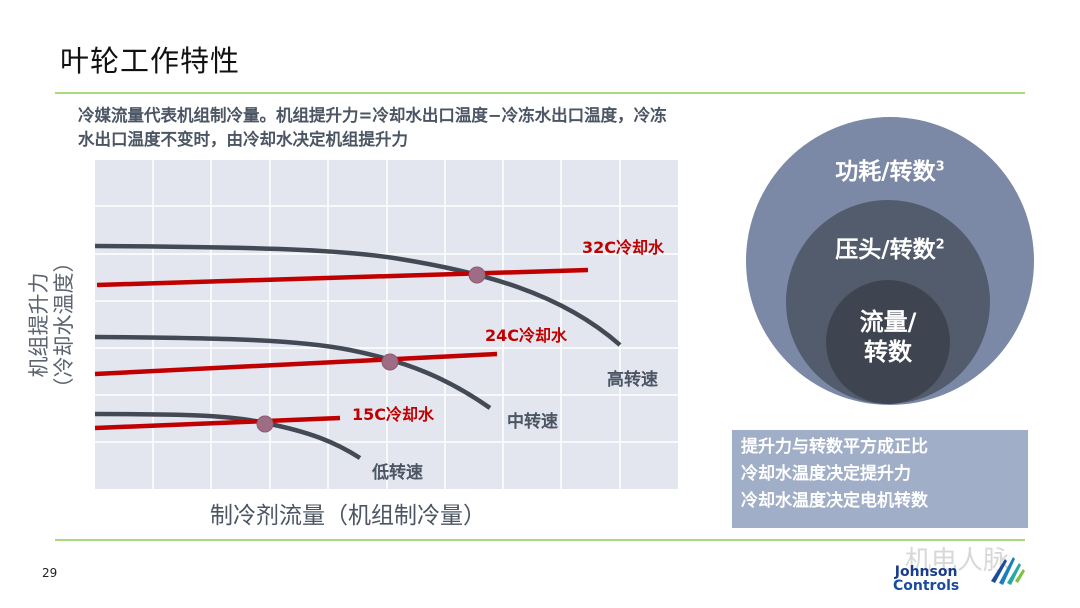  I want to click on title-divider, so click(540, 93).